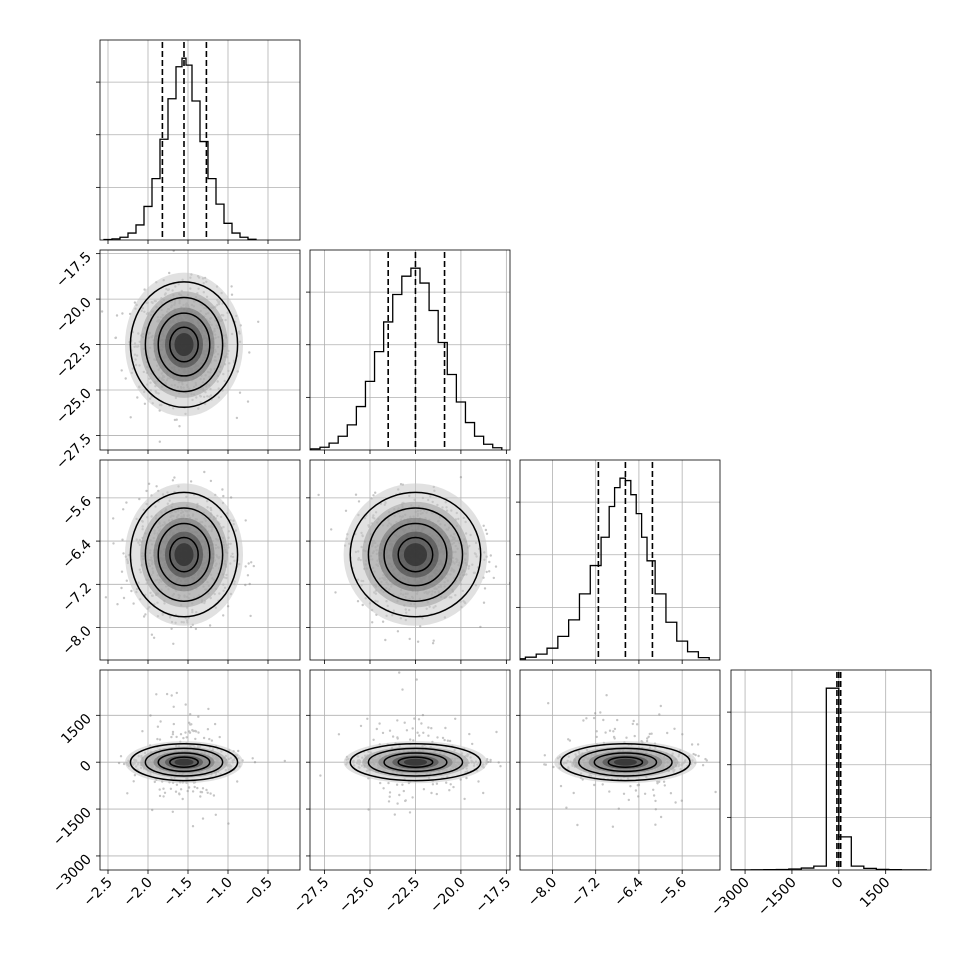  What do you see at coordinates (74, 270) in the screenshot?
I see `y-tick-label: −17.5` at bounding box center [74, 270].